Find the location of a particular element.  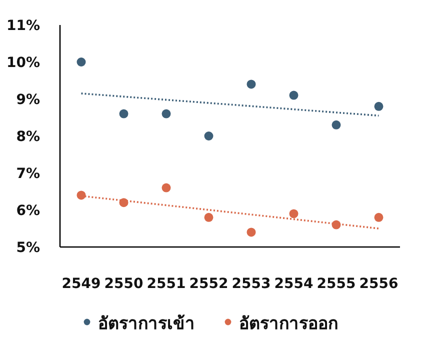

x-tick-label: 2554 is located at coordinates (294, 284).